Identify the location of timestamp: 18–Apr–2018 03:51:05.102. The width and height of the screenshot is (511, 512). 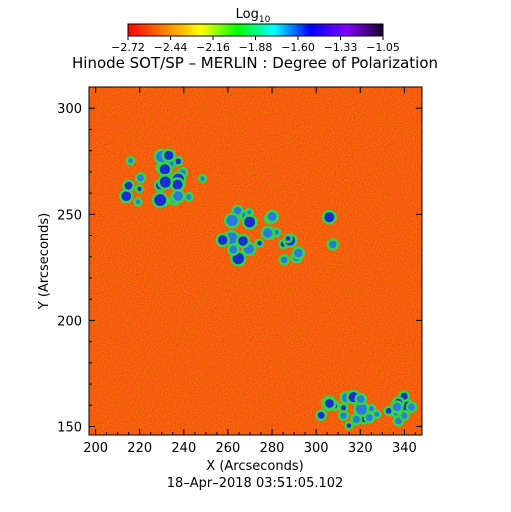
(255, 483).